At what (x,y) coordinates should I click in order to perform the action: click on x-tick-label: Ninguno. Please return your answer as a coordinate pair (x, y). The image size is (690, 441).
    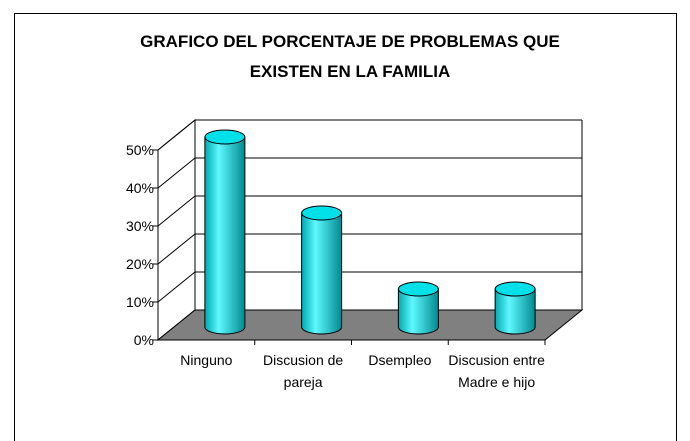
    Looking at the image, I should click on (206, 360).